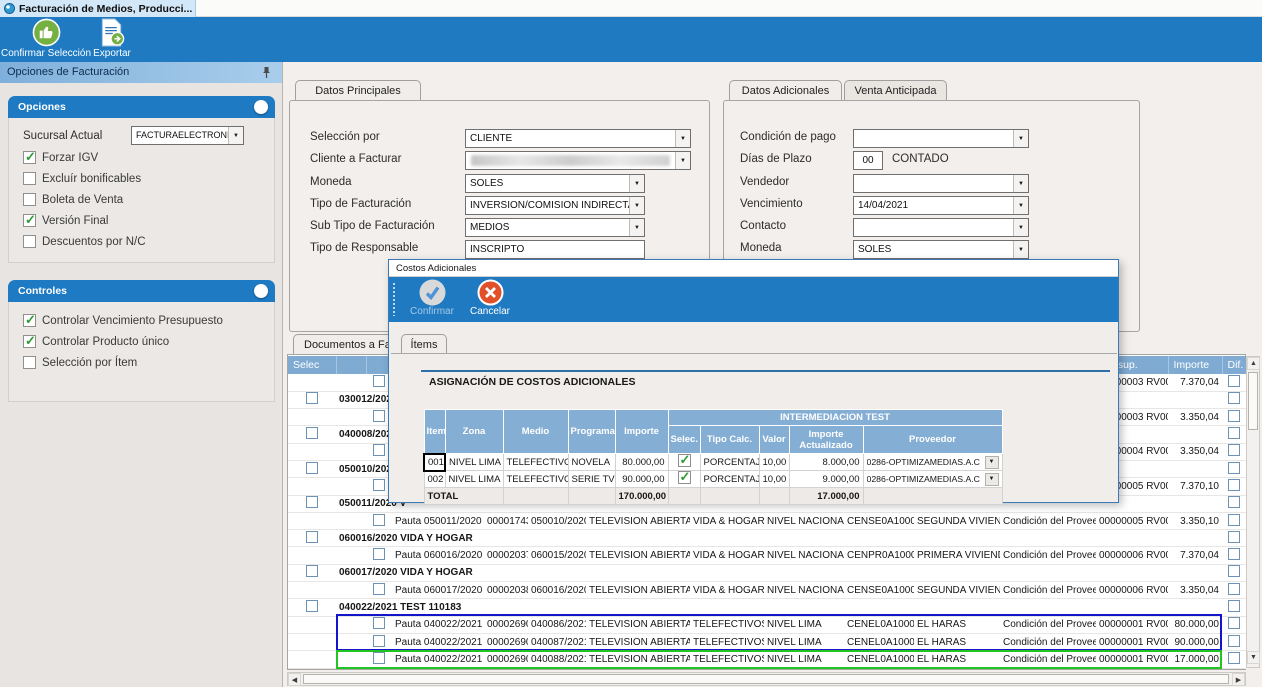 This screenshot has width=1262, height=687. Describe the element at coordinates (555, 205) in the screenshot. I see `tipo-facturacion-select: INVERSION/COMISION INDIRECTA ▼` at that location.